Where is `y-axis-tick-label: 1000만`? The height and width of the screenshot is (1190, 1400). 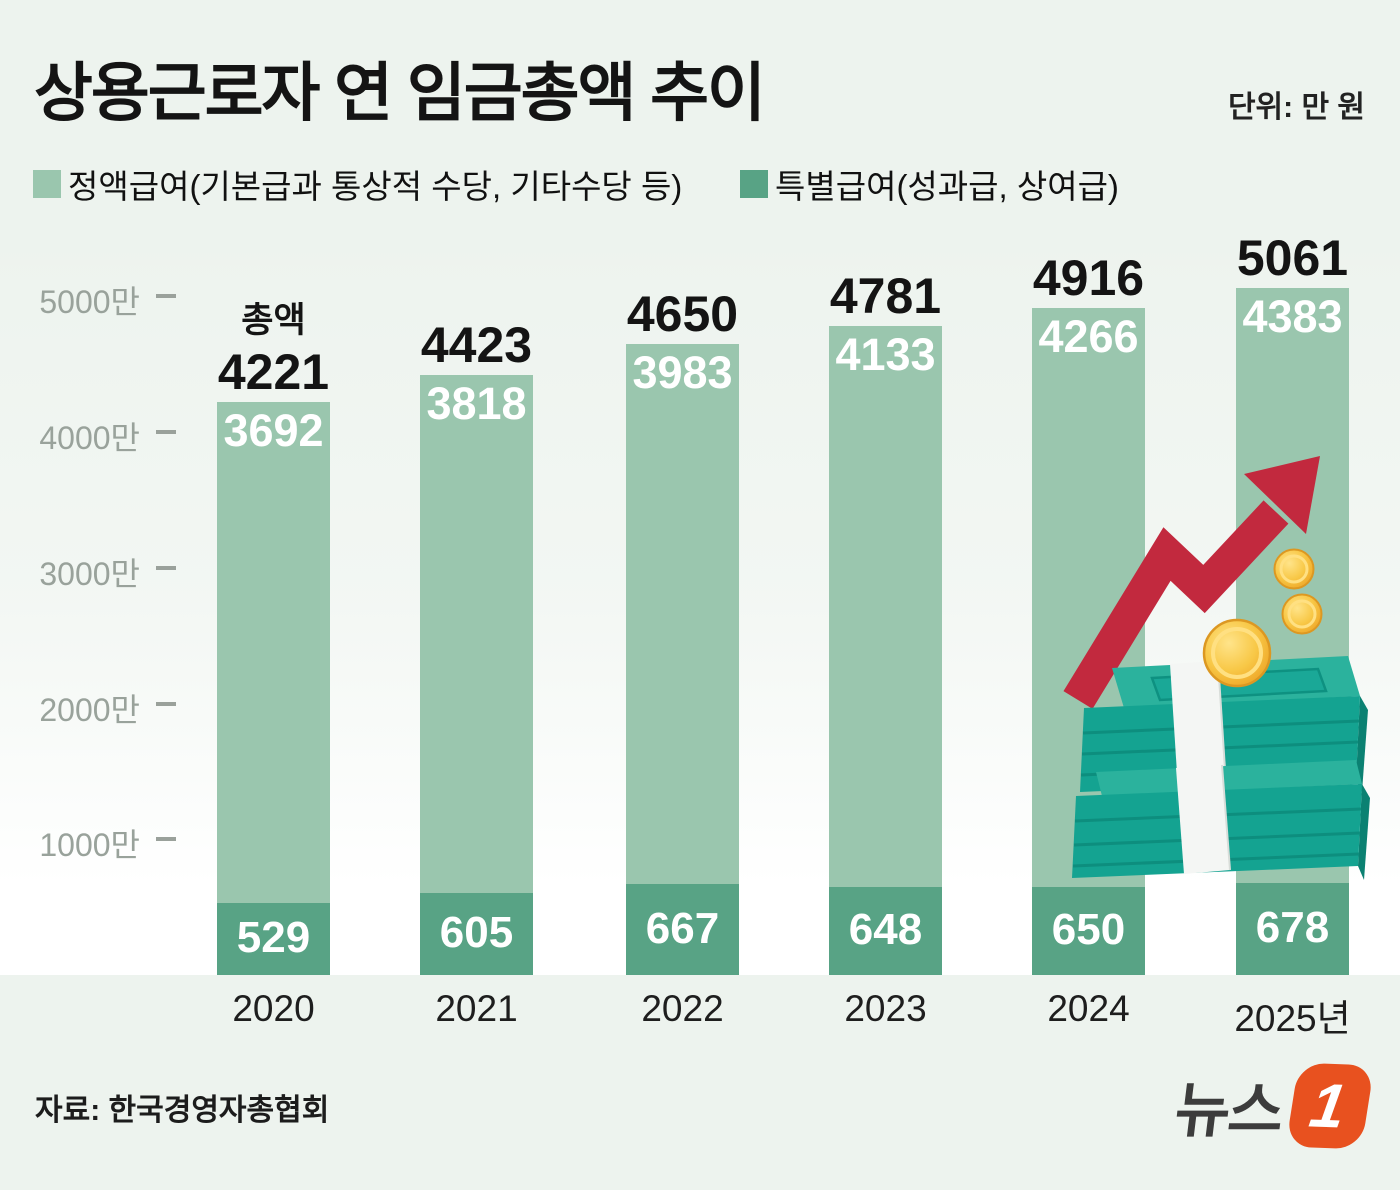 y-axis-tick-label: 1000만 is located at coordinates (89, 845).